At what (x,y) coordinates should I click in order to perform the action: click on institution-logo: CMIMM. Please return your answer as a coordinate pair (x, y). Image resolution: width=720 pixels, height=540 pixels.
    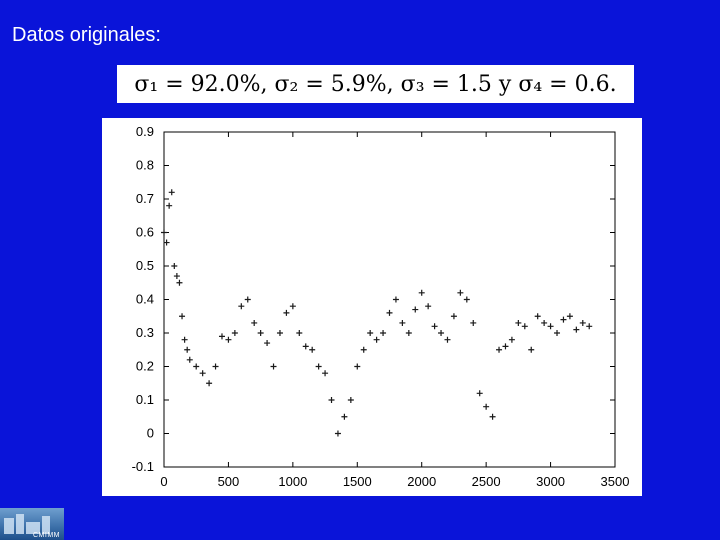
    Looking at the image, I should click on (32, 524).